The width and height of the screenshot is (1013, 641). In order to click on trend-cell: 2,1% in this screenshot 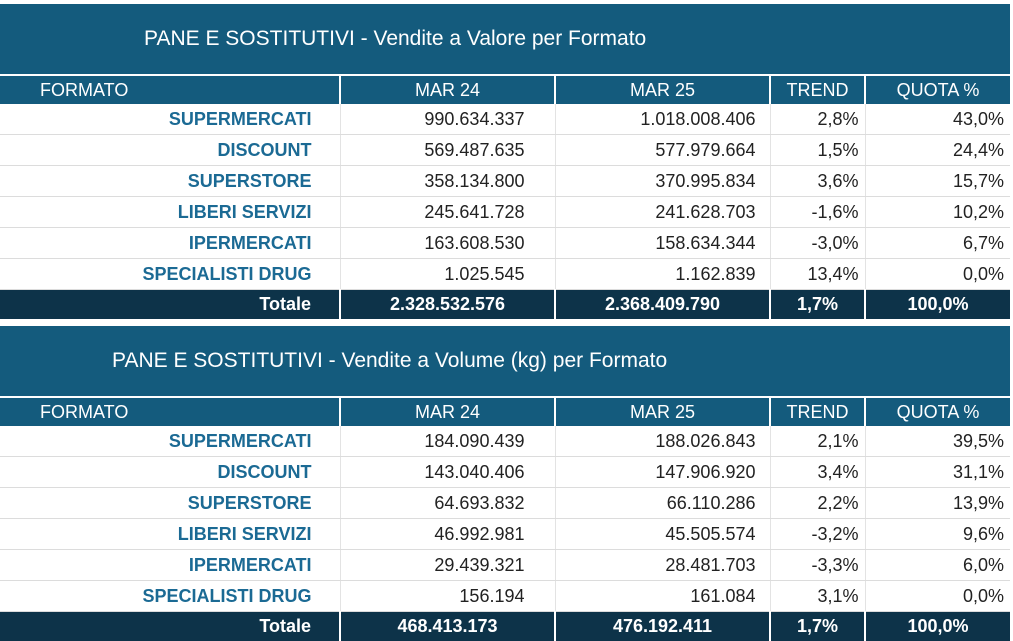, I will do `click(817, 441)`.